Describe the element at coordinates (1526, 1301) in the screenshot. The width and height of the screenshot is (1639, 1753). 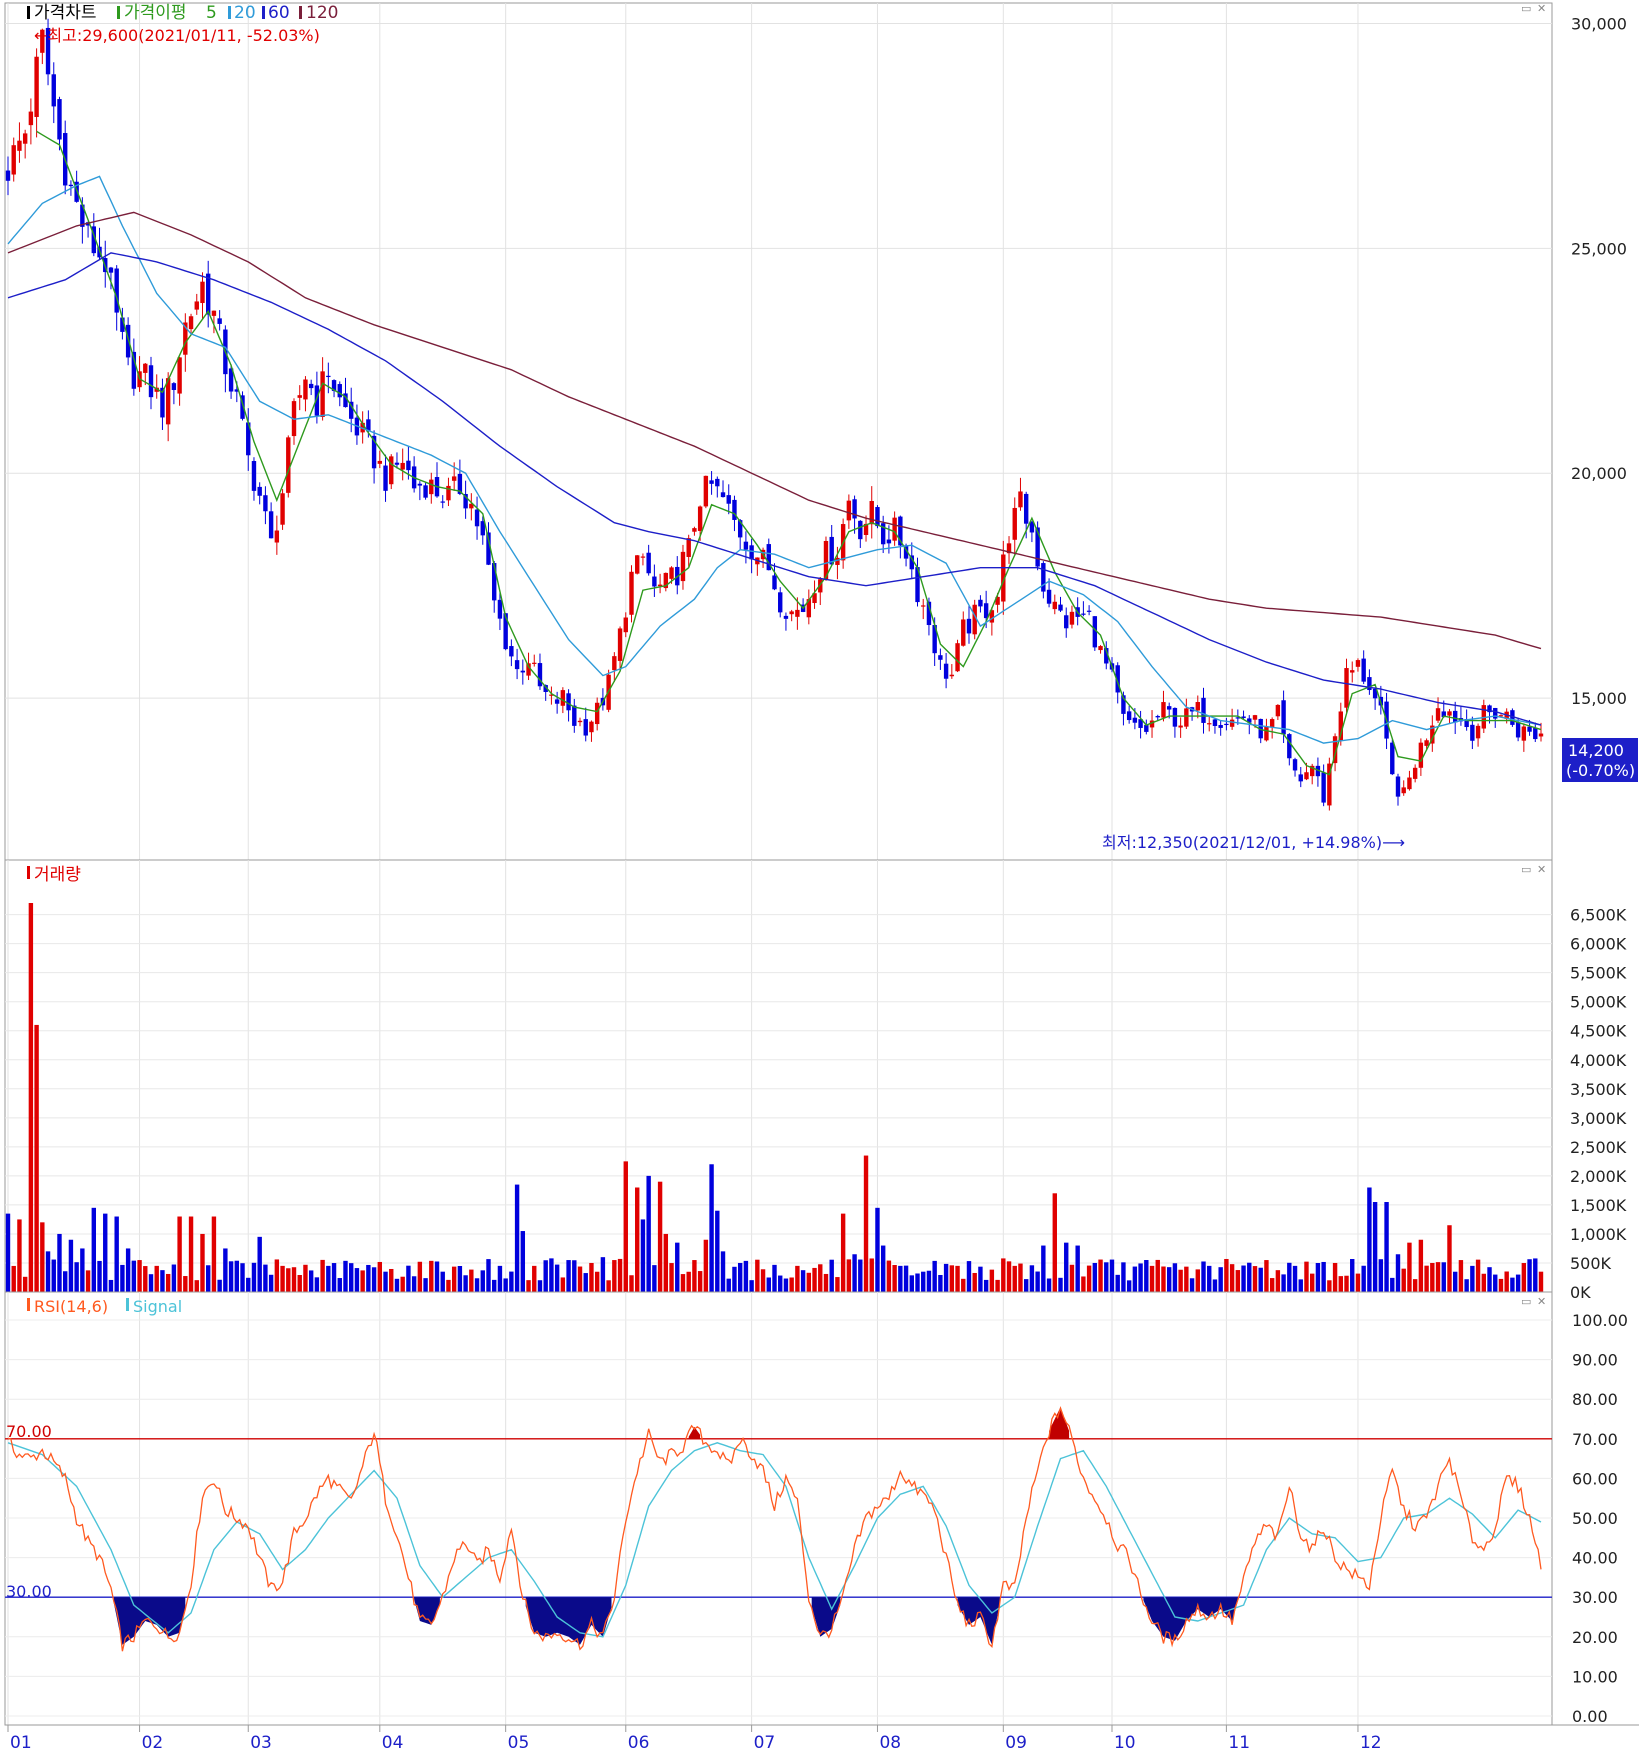
I see `rsi-minimize-button: ▭` at that location.